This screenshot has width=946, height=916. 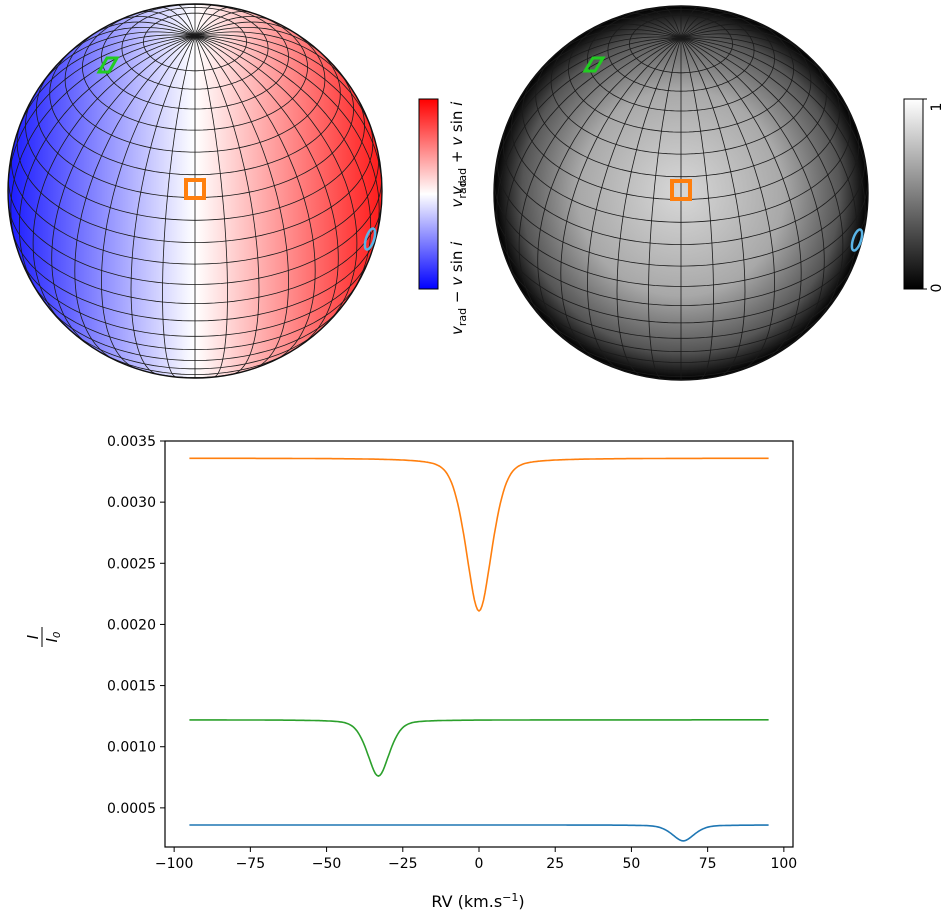 I want to click on y-axis-label: I I0, so click(x=43, y=637).